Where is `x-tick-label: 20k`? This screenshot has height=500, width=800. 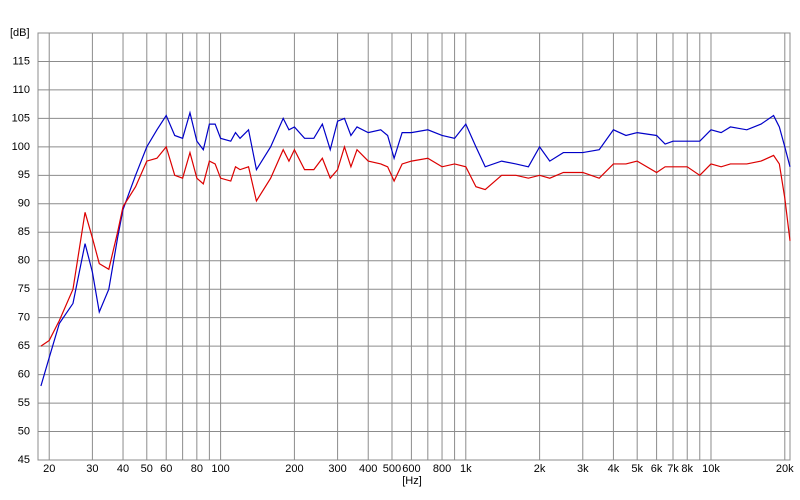
x-tick-label: 20k is located at coordinates (785, 469).